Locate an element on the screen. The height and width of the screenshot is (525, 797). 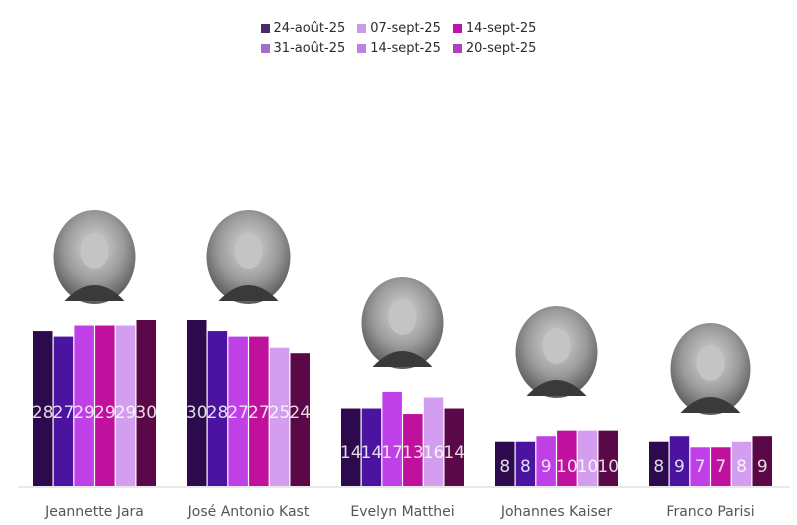
legend-item: 07-sept-25 is located at coordinates (399, 28).